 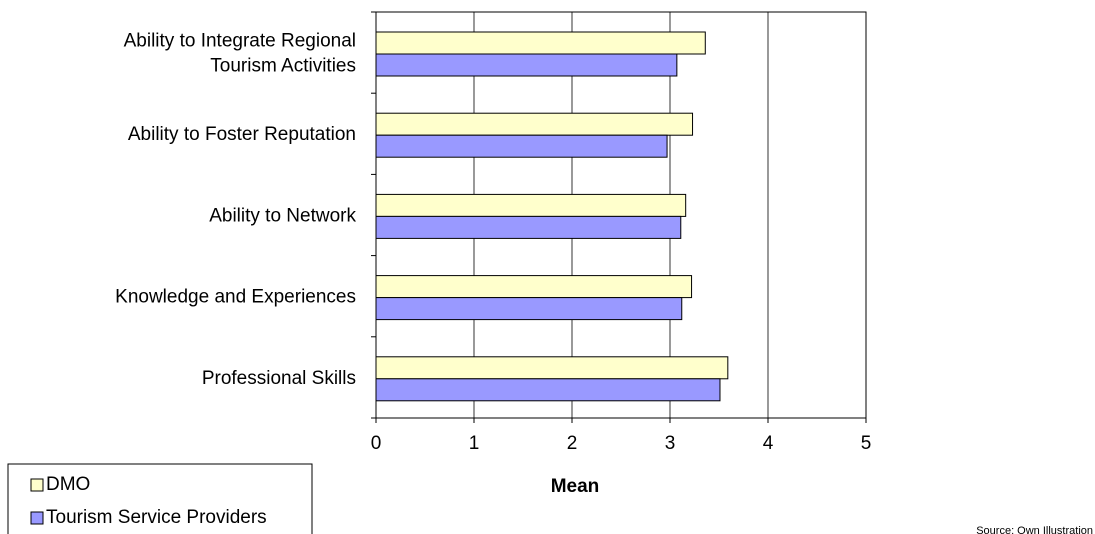 What do you see at coordinates (572, 443) in the screenshot?
I see `x-tick-label: 2` at bounding box center [572, 443].